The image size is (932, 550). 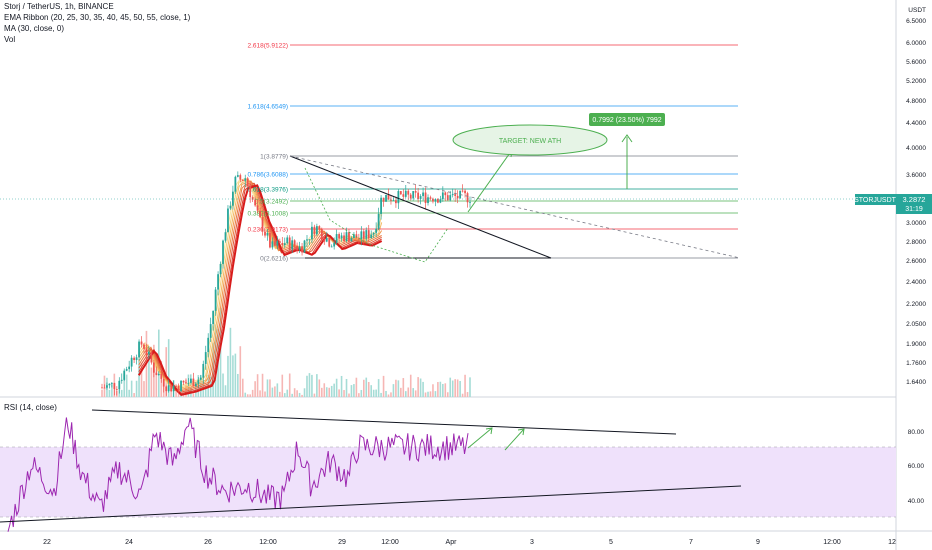 What do you see at coordinates (916, 101) in the screenshot?
I see `price-tick-label: 4.8000` at bounding box center [916, 101].